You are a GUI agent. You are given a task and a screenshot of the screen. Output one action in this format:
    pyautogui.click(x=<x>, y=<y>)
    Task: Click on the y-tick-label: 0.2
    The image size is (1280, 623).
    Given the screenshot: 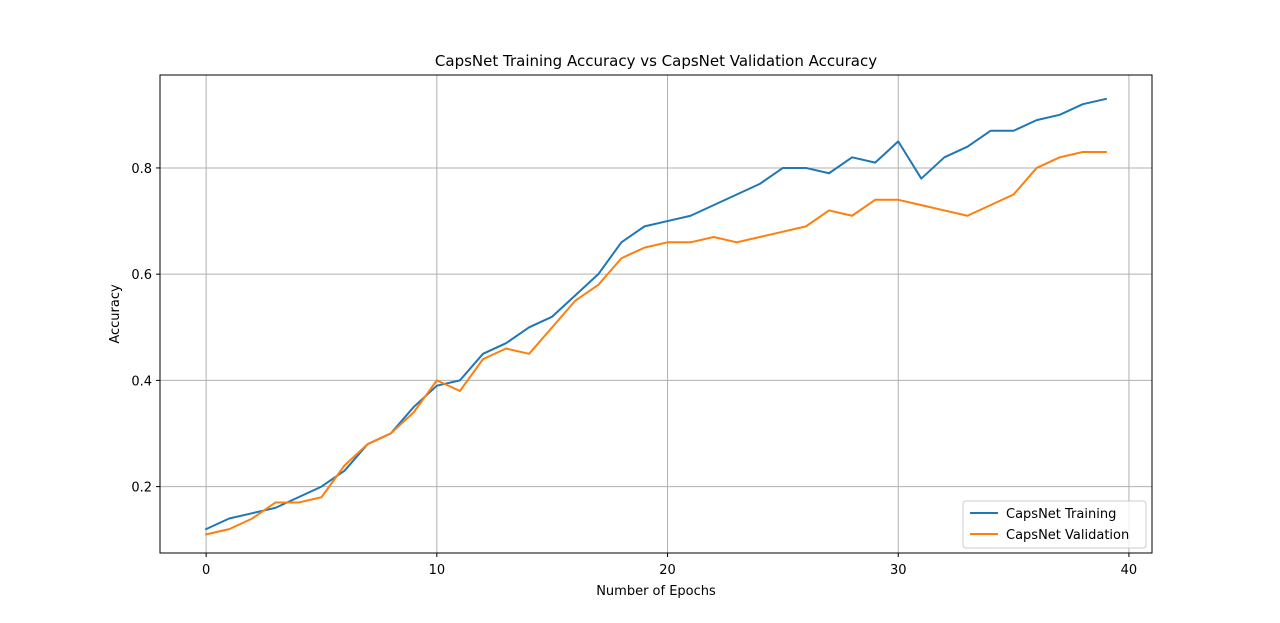 What is the action you would take?
    pyautogui.click(x=141, y=488)
    